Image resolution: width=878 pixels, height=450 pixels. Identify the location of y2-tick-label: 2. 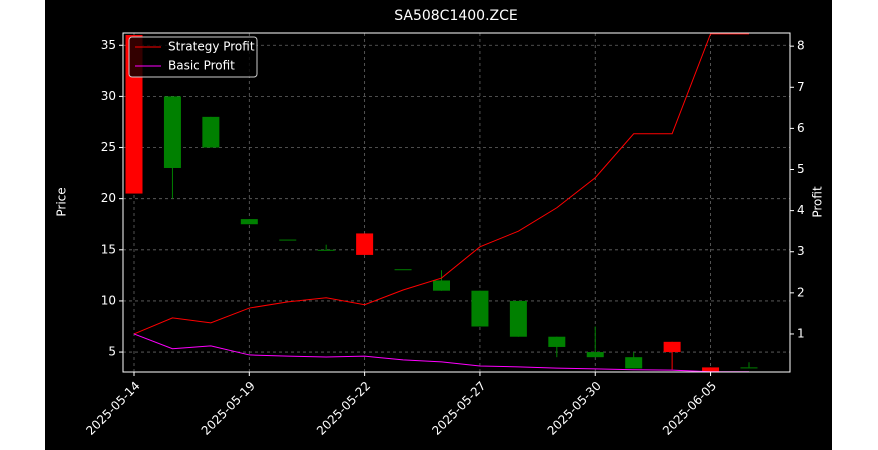
(801, 292).